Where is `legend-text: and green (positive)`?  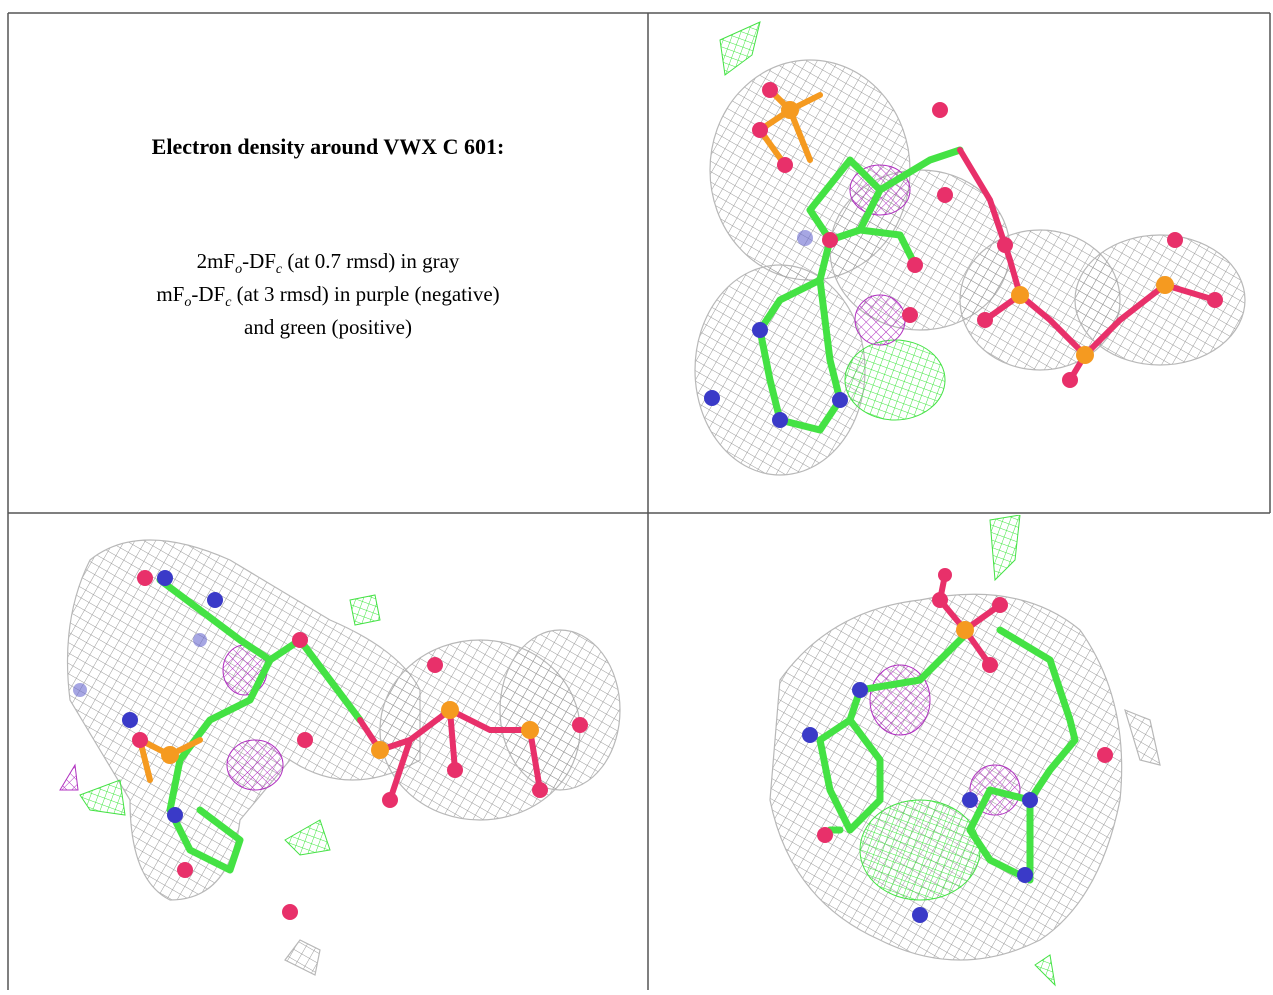
legend-text: and green (positive) is located at coordinates (328, 327).